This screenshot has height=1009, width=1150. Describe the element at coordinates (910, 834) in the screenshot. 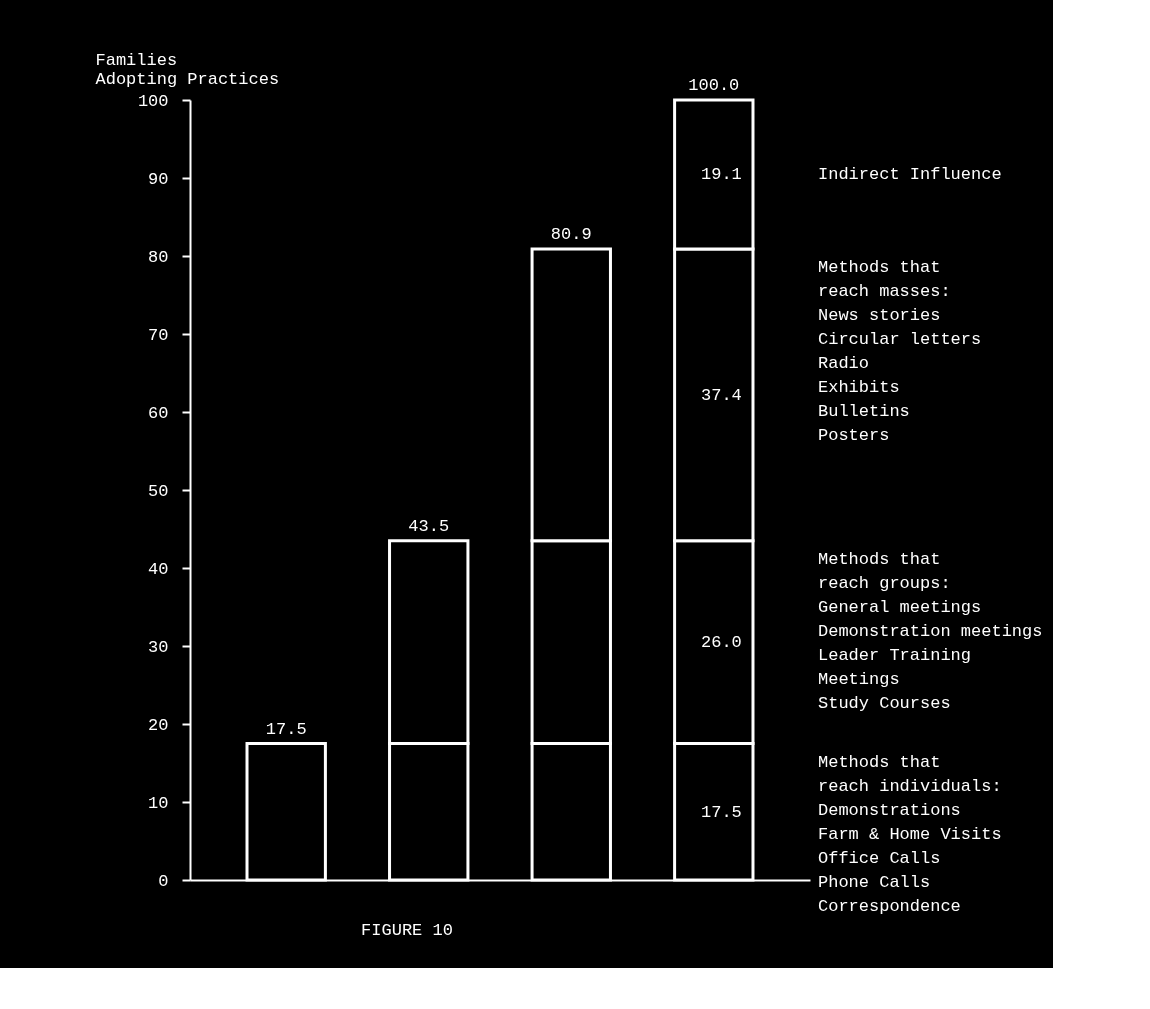

I see `text: Methods that reach individuals: Demonstrations Farm & Home Visits Office Calls Phone Calls Correspondence` at that location.